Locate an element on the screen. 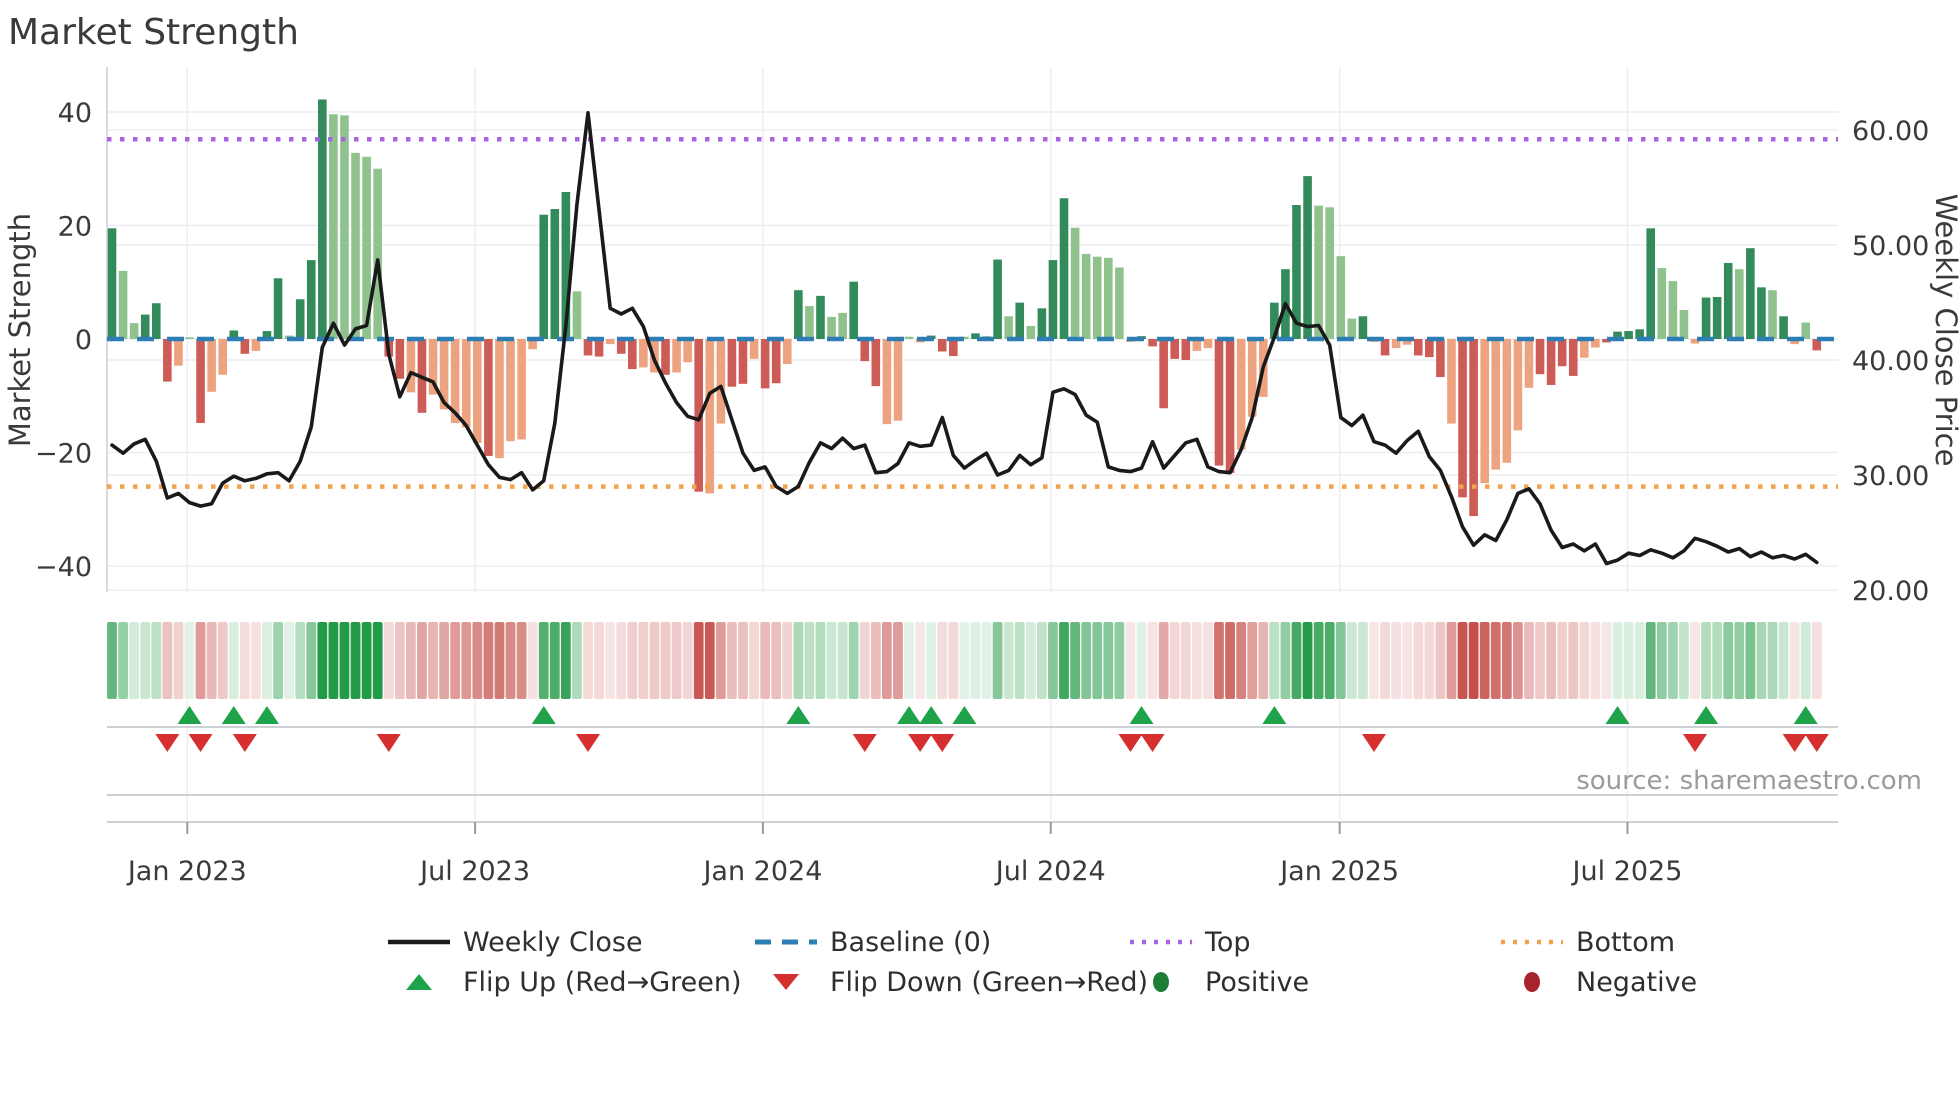 The height and width of the screenshot is (1102, 1960). right-axis-tick: 60.00 is located at coordinates (1890, 131).